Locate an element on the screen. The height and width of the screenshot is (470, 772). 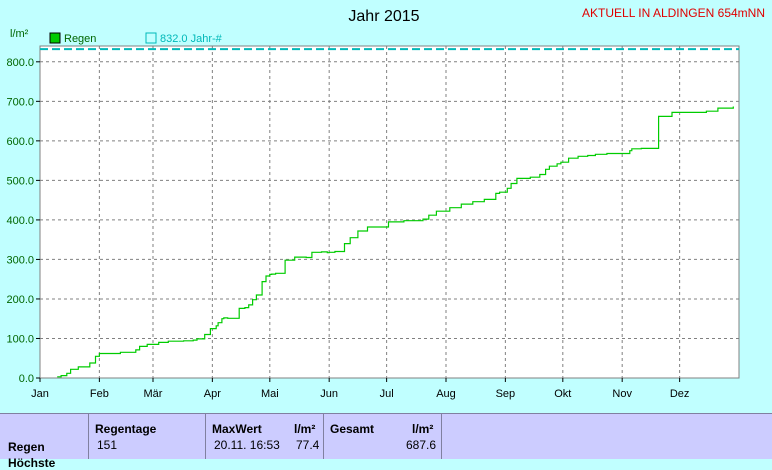
maxwert-unit: l/m² is located at coordinates (305, 429).